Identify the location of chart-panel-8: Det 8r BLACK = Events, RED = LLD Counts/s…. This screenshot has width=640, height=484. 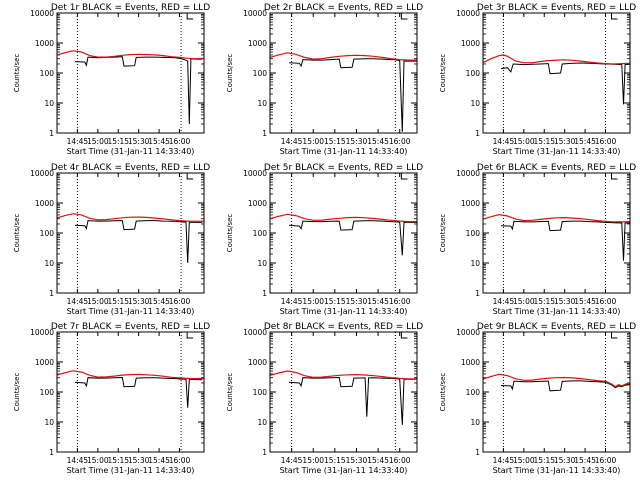
(324, 398).